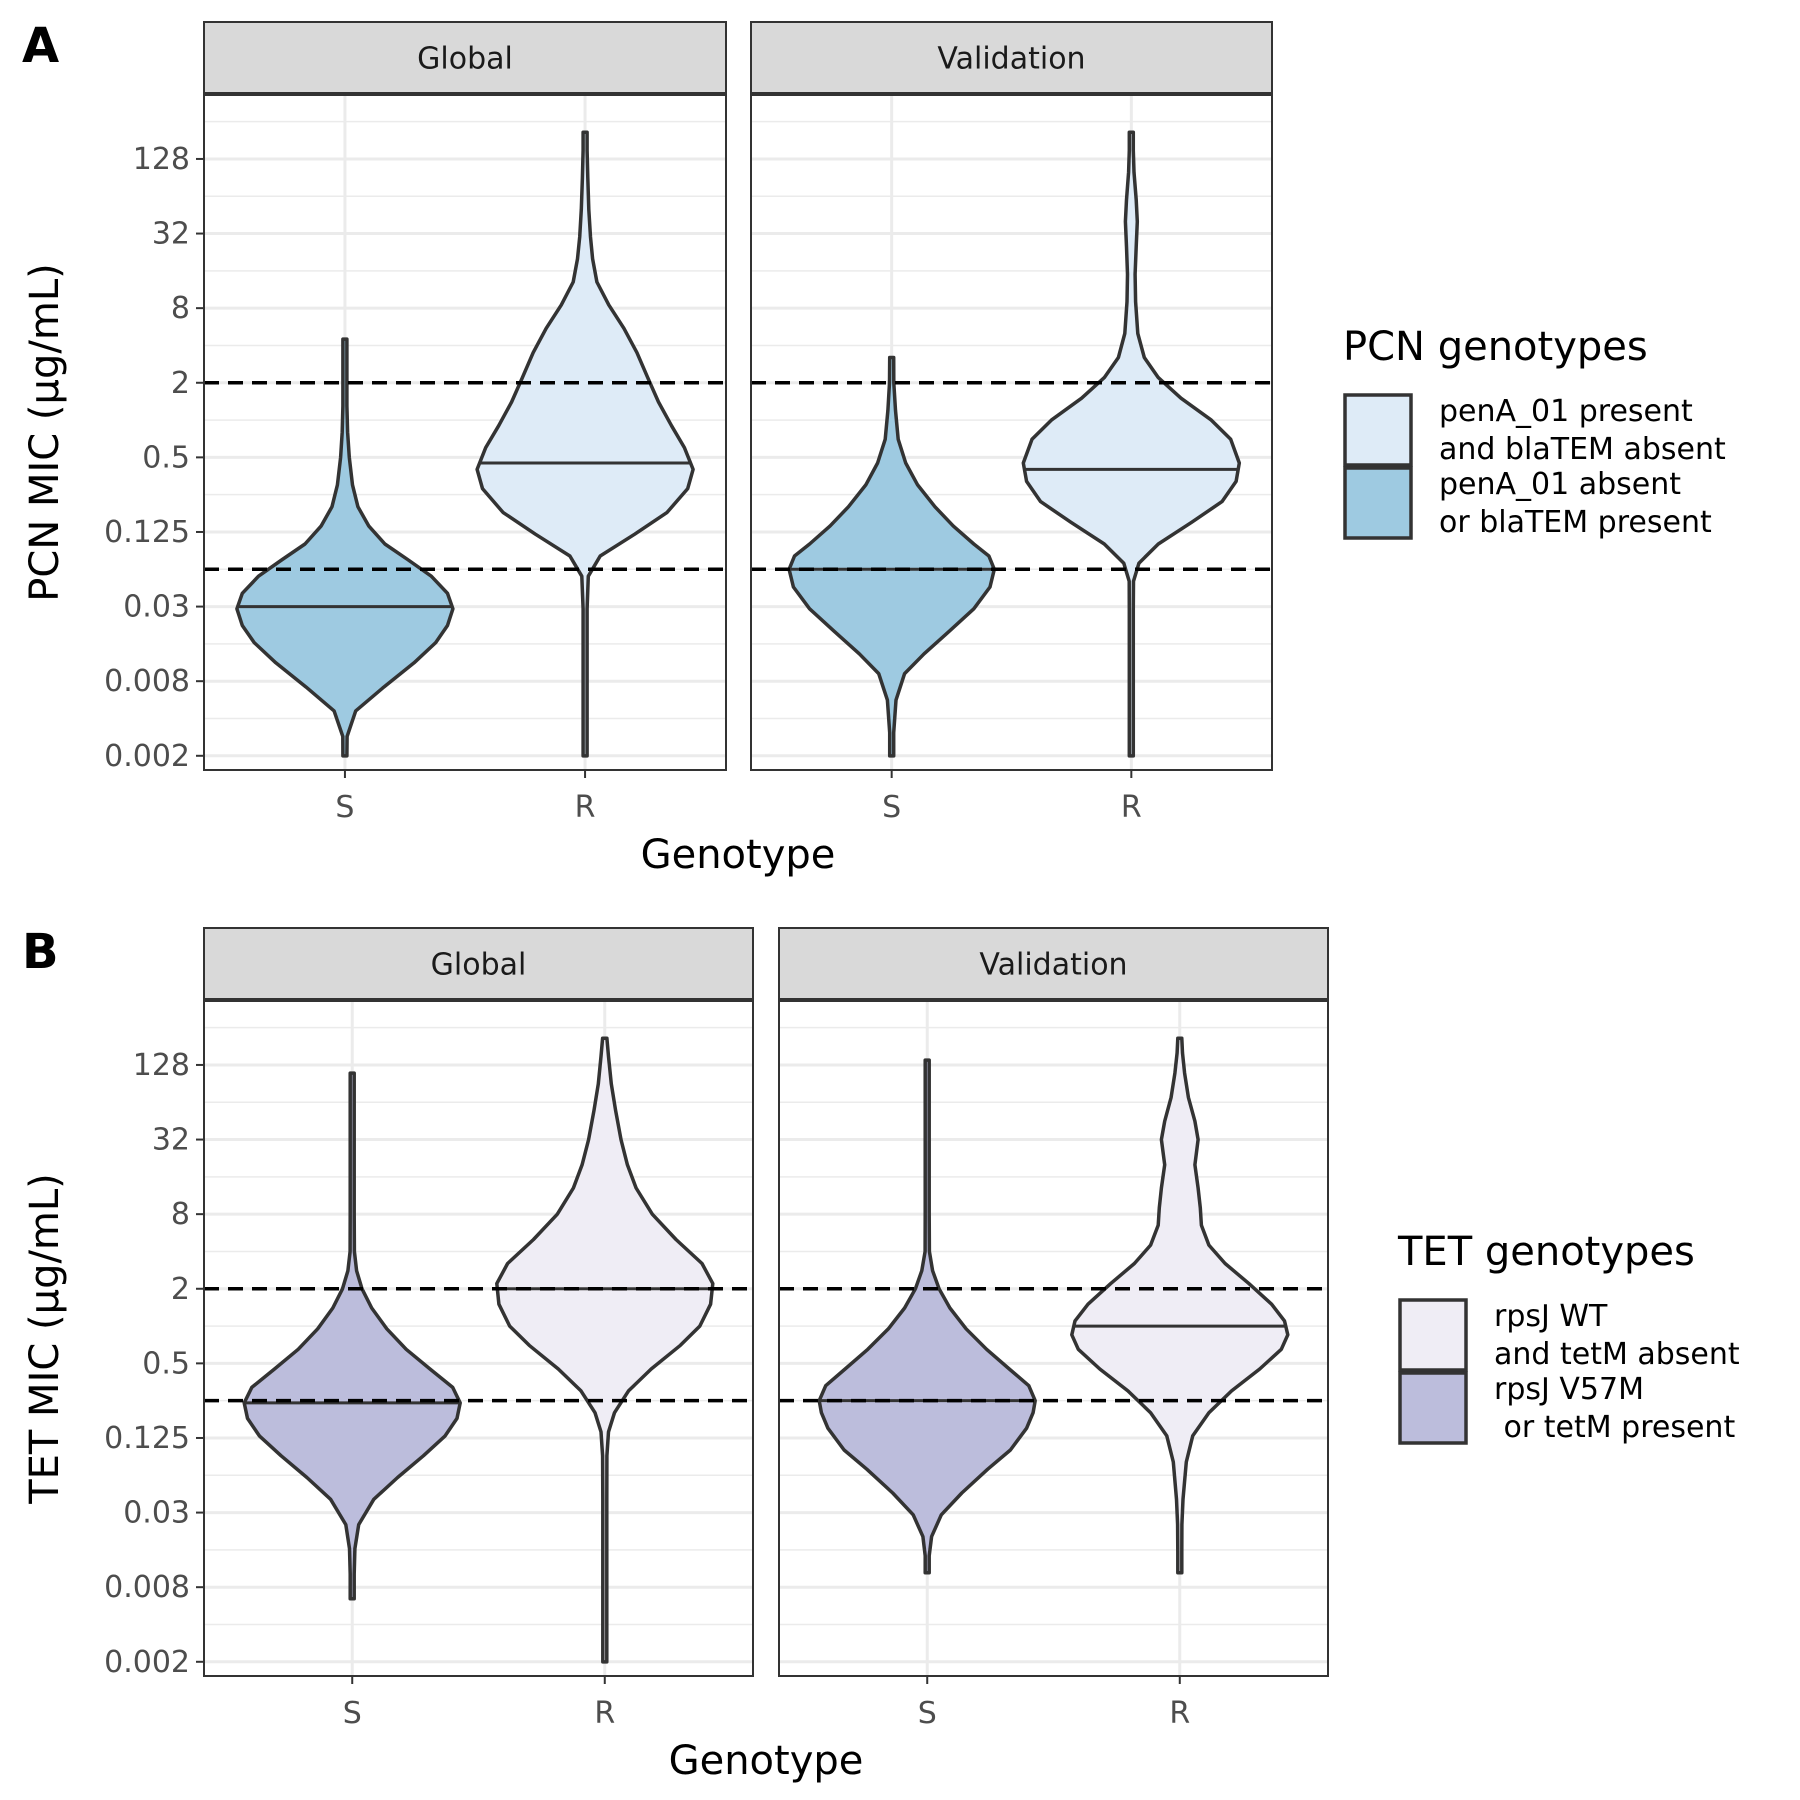 Image resolution: width=1800 pixels, height=1800 pixels. What do you see at coordinates (40, 952) in the screenshot?
I see `panel-tag: B` at bounding box center [40, 952].